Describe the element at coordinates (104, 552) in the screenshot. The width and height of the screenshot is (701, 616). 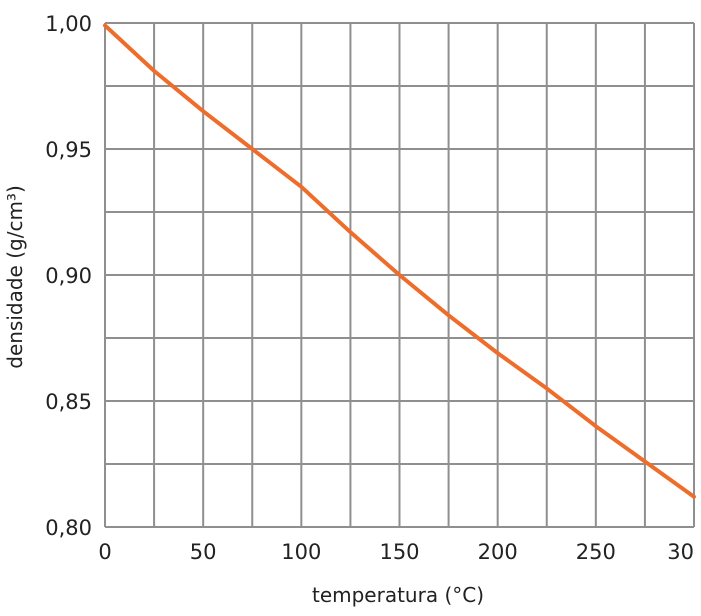
I see `x-tick-label: 0` at that location.